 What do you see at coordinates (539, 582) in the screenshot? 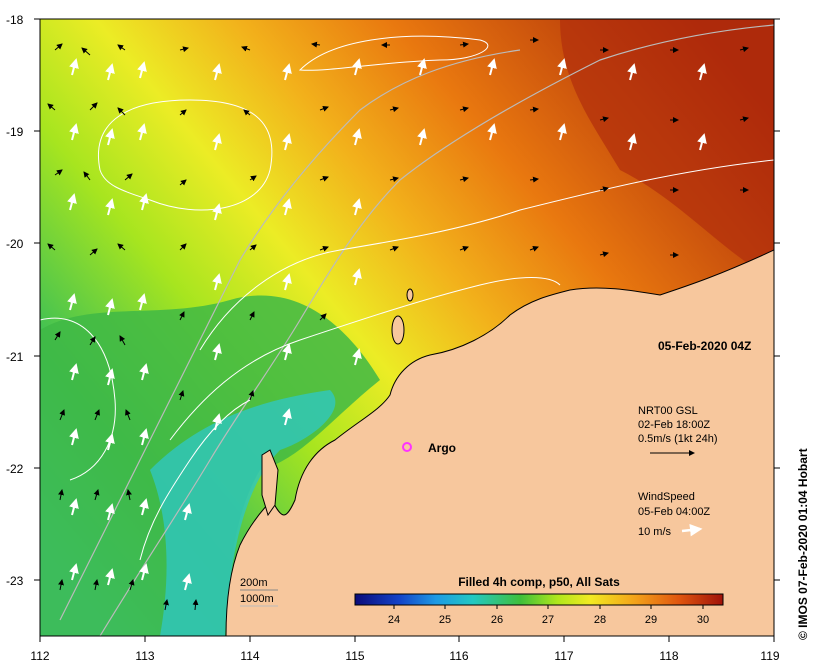
I see `colorbar-title: Filled 4h comp, p50, All Sats` at bounding box center [539, 582].